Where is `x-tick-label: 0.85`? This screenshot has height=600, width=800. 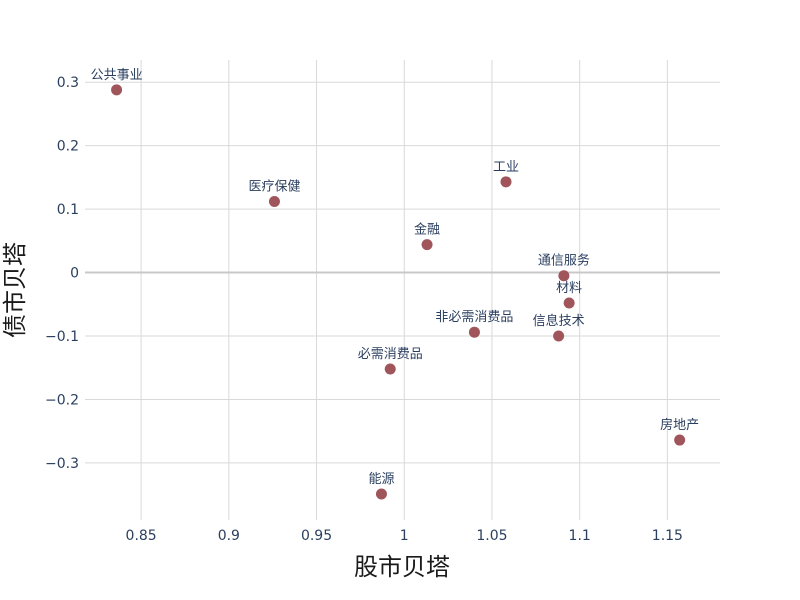 x-tick-label: 0.85 is located at coordinates (141, 536).